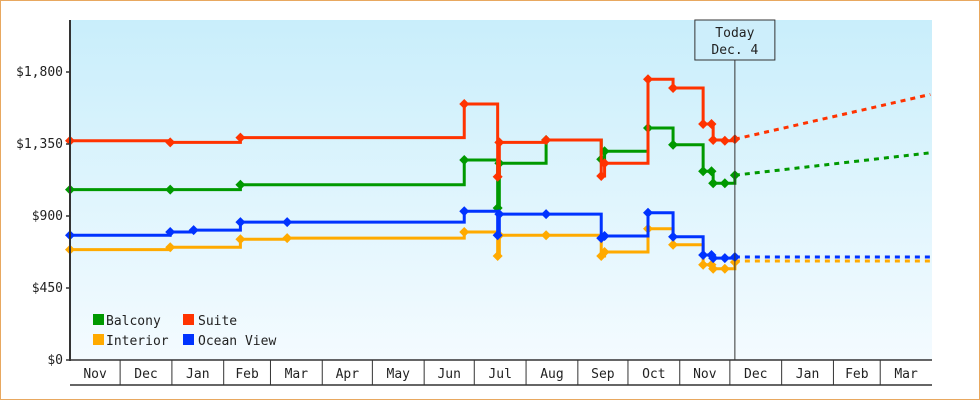 The height and width of the screenshot is (400, 980). Describe the element at coordinates (832, 116) in the screenshot. I see `forecast-line-suite` at that location.